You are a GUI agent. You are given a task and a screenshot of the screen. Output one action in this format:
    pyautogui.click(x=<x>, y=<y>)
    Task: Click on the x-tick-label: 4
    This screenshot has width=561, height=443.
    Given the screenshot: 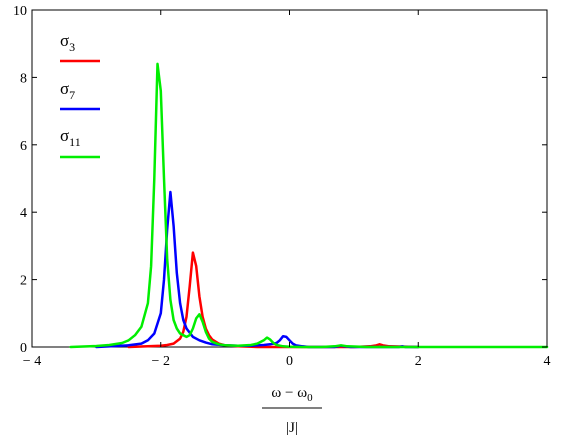 What is the action you would take?
    pyautogui.click(x=547, y=361)
    